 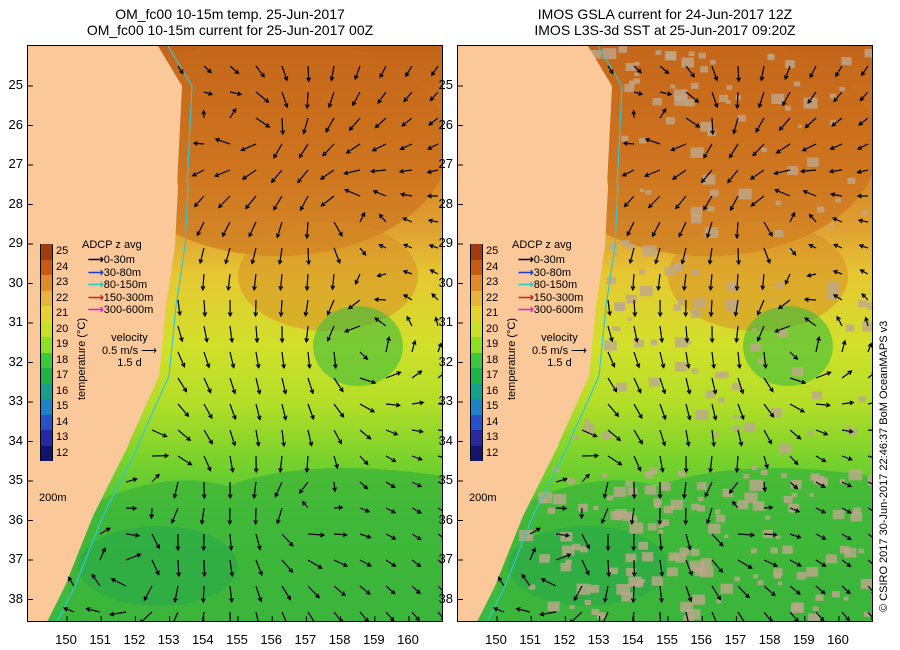 I want to click on velocity-speed: 0.5 m/s ⟶, so click(x=129, y=351).